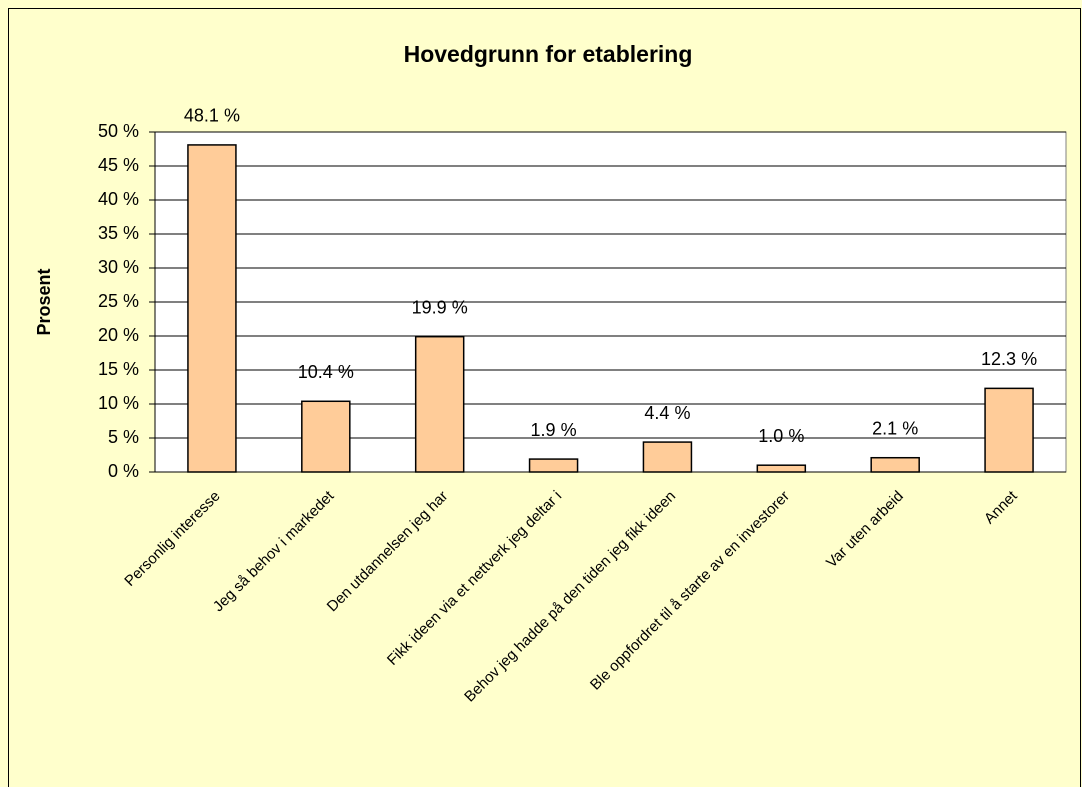  What do you see at coordinates (118, 131) in the screenshot?
I see `y-tick-label: 50 %` at bounding box center [118, 131].